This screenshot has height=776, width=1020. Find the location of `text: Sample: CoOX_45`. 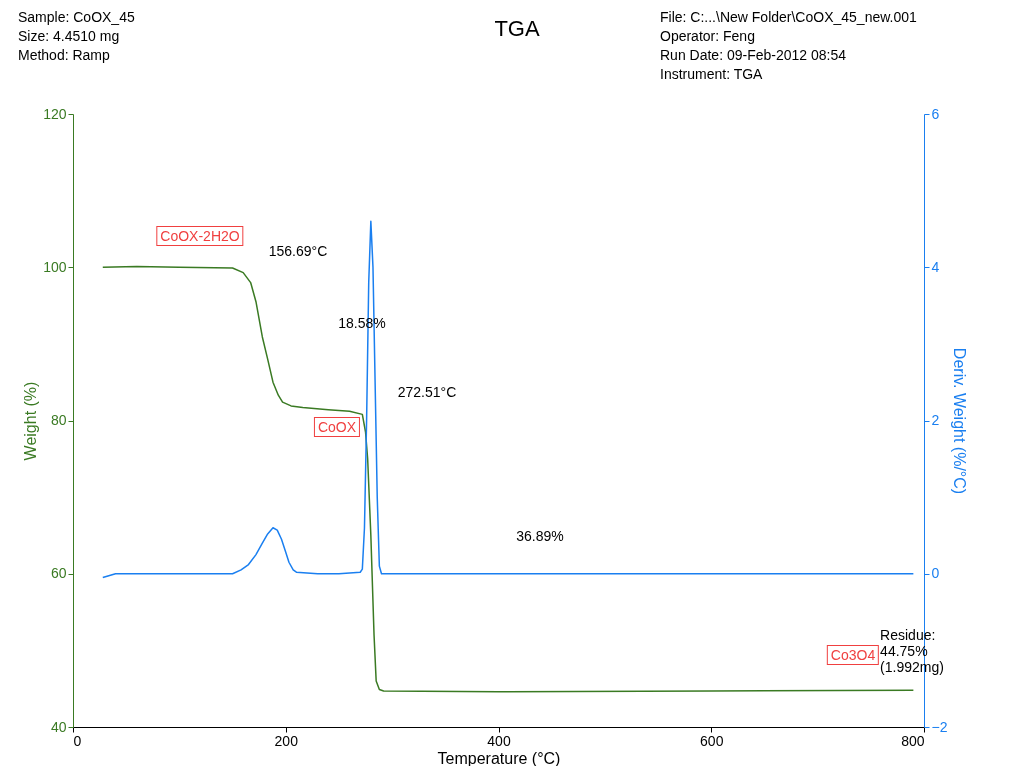

text: Sample: CoOX_45 is located at coordinates (76, 17).